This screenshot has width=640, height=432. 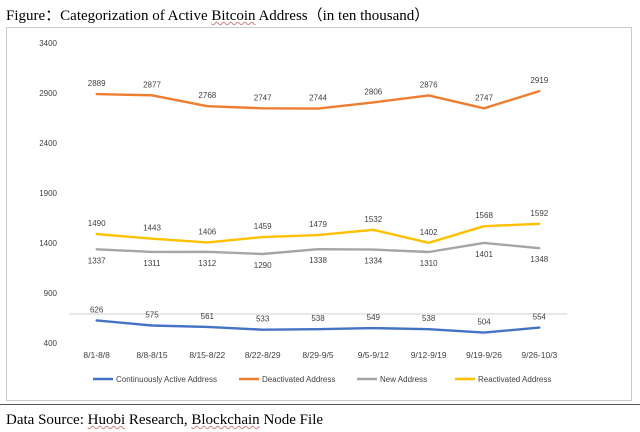 I want to click on y-tick-label: 900, so click(x=51, y=293).